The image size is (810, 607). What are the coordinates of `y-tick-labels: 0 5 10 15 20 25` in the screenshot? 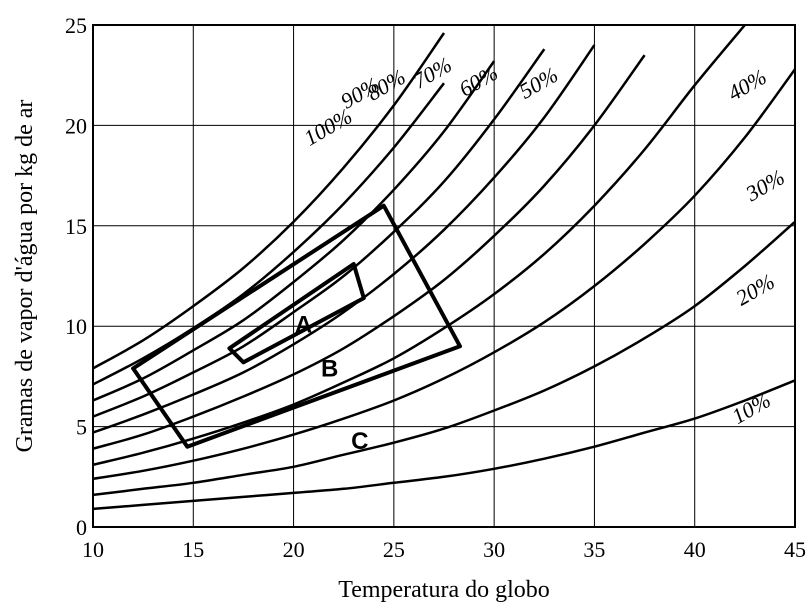 It's located at (76, 276).